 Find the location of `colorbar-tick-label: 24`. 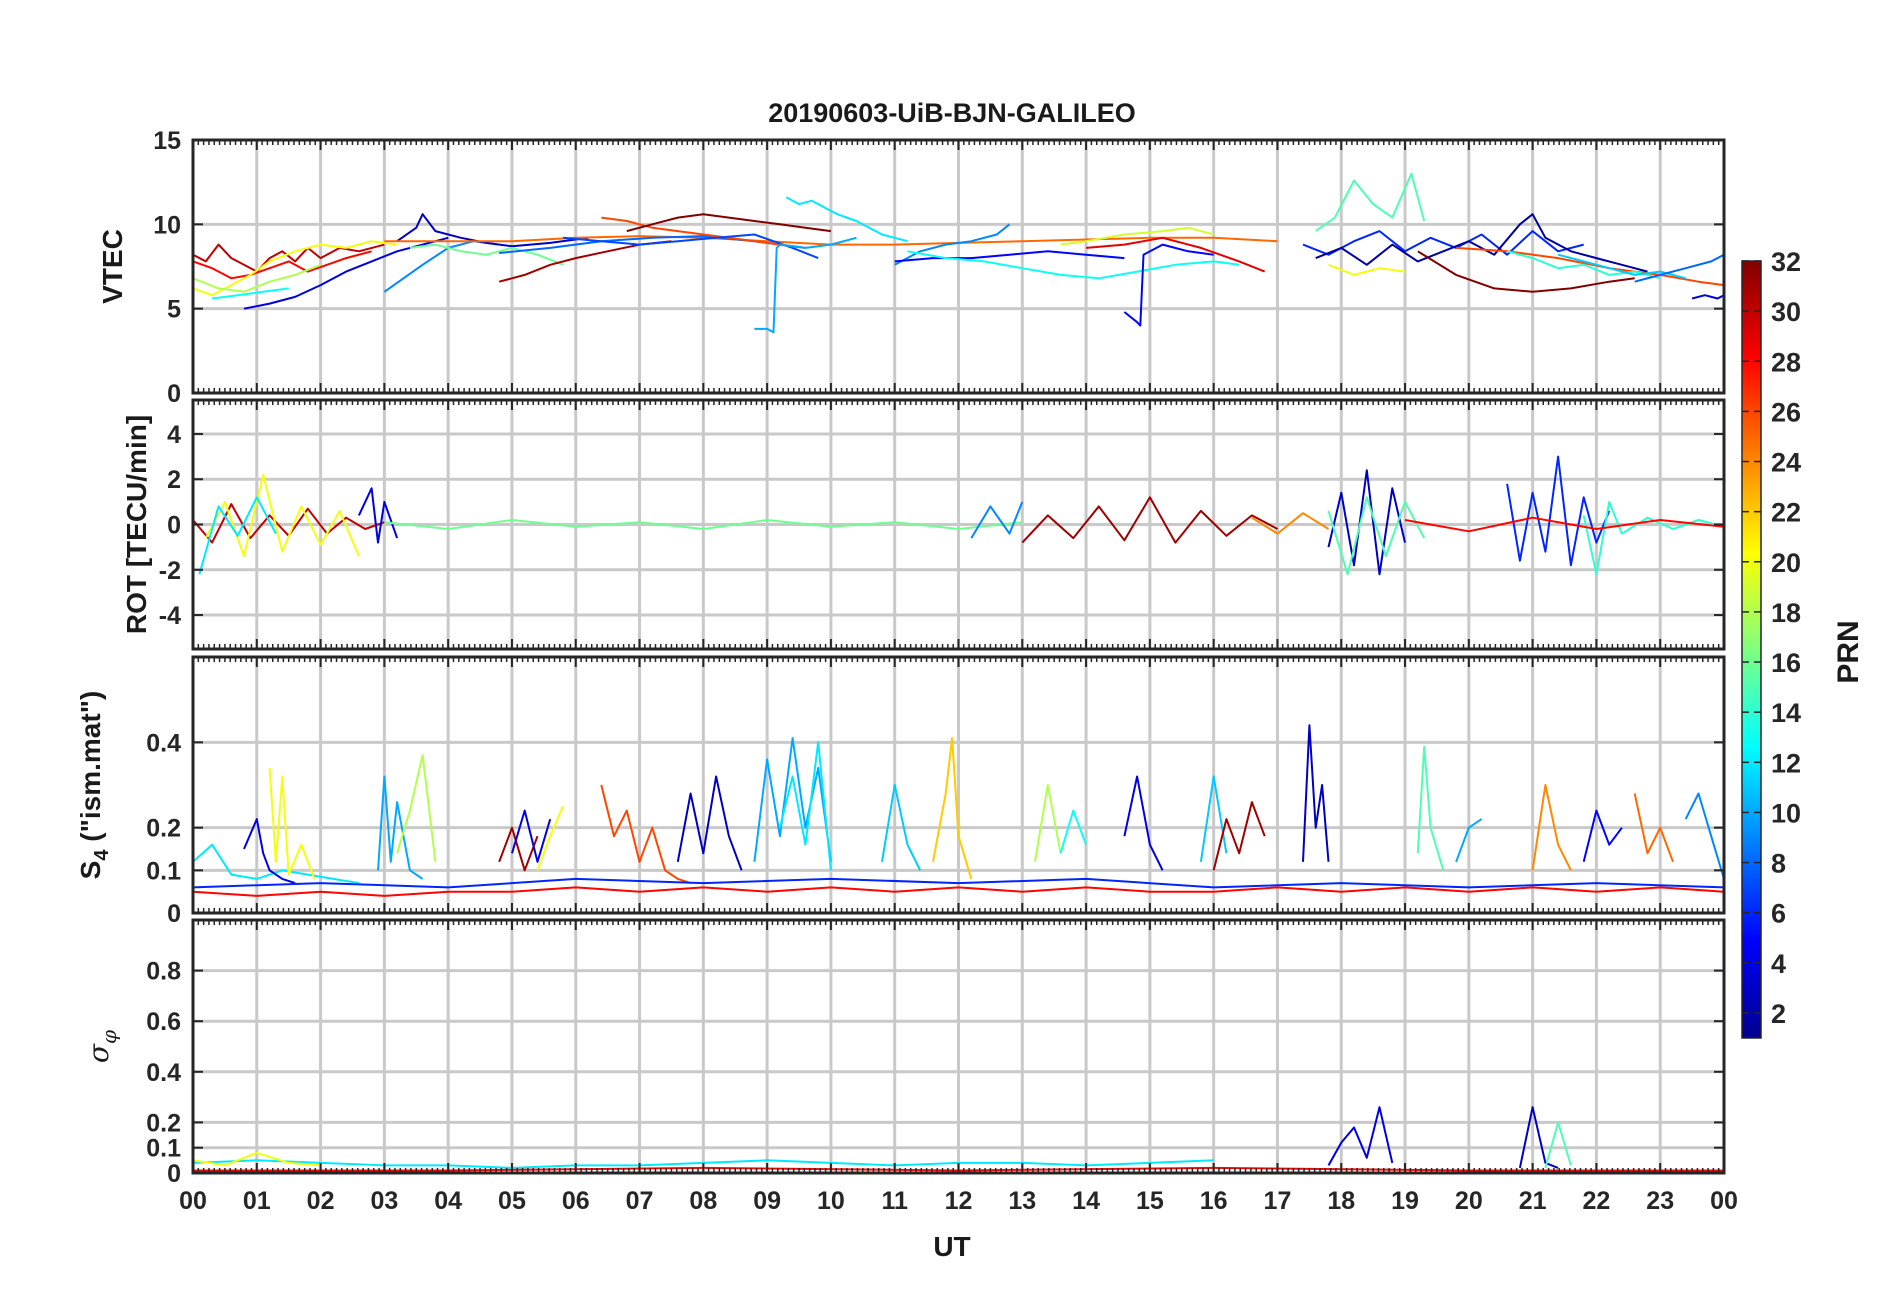

colorbar-tick-label: 24 is located at coordinates (1786, 463).